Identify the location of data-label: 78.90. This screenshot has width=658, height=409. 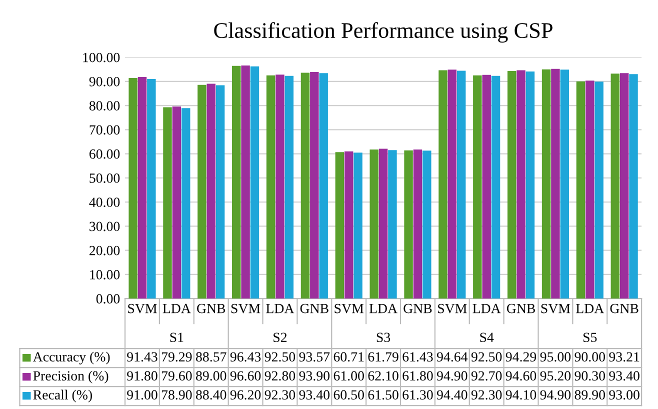
(177, 395).